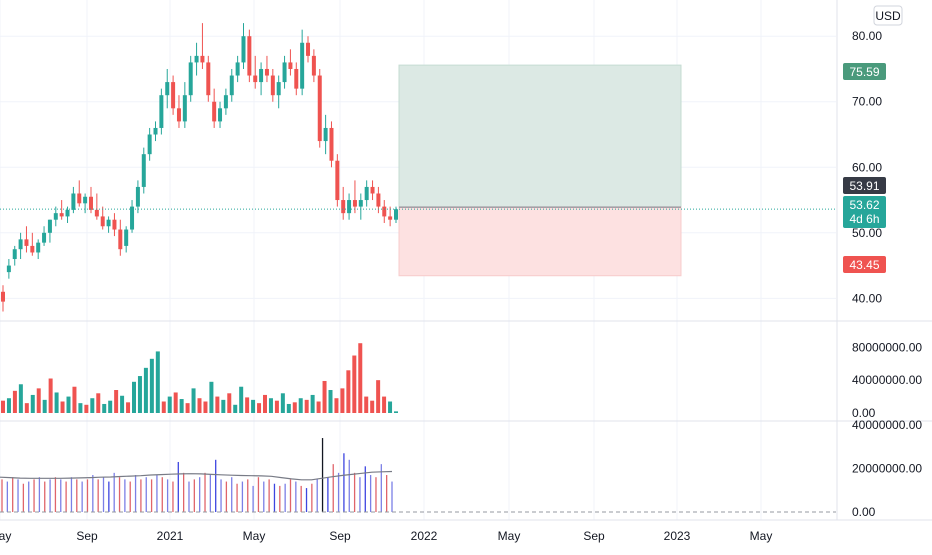 This screenshot has width=932, height=555. I want to click on price-tick-label: 50.00, so click(867, 233).